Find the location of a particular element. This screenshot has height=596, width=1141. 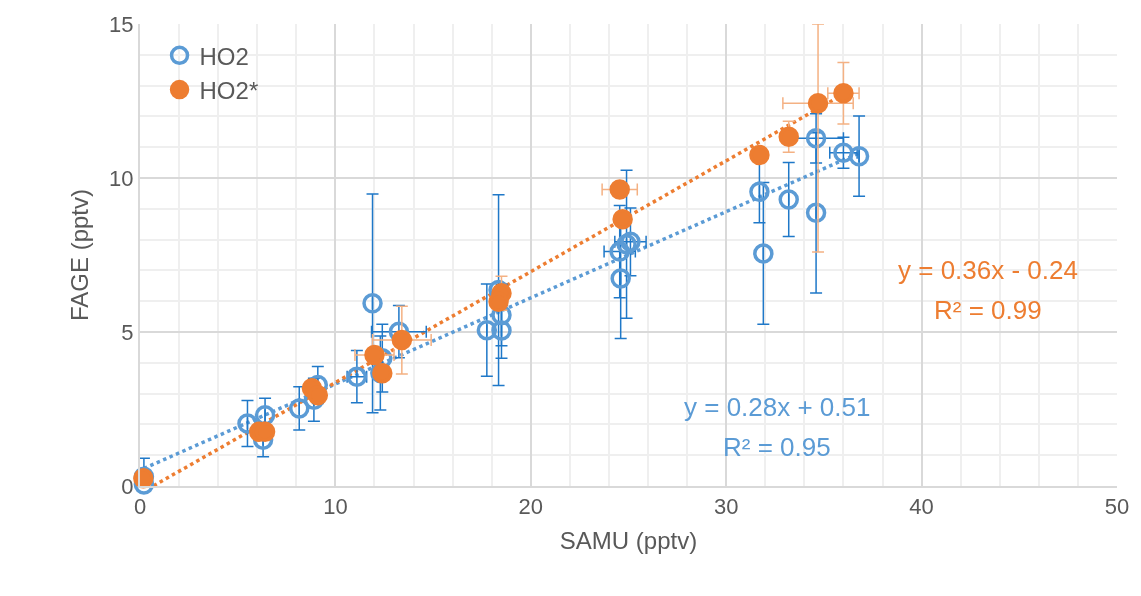

x-tick-label: 40 is located at coordinates (921, 507).